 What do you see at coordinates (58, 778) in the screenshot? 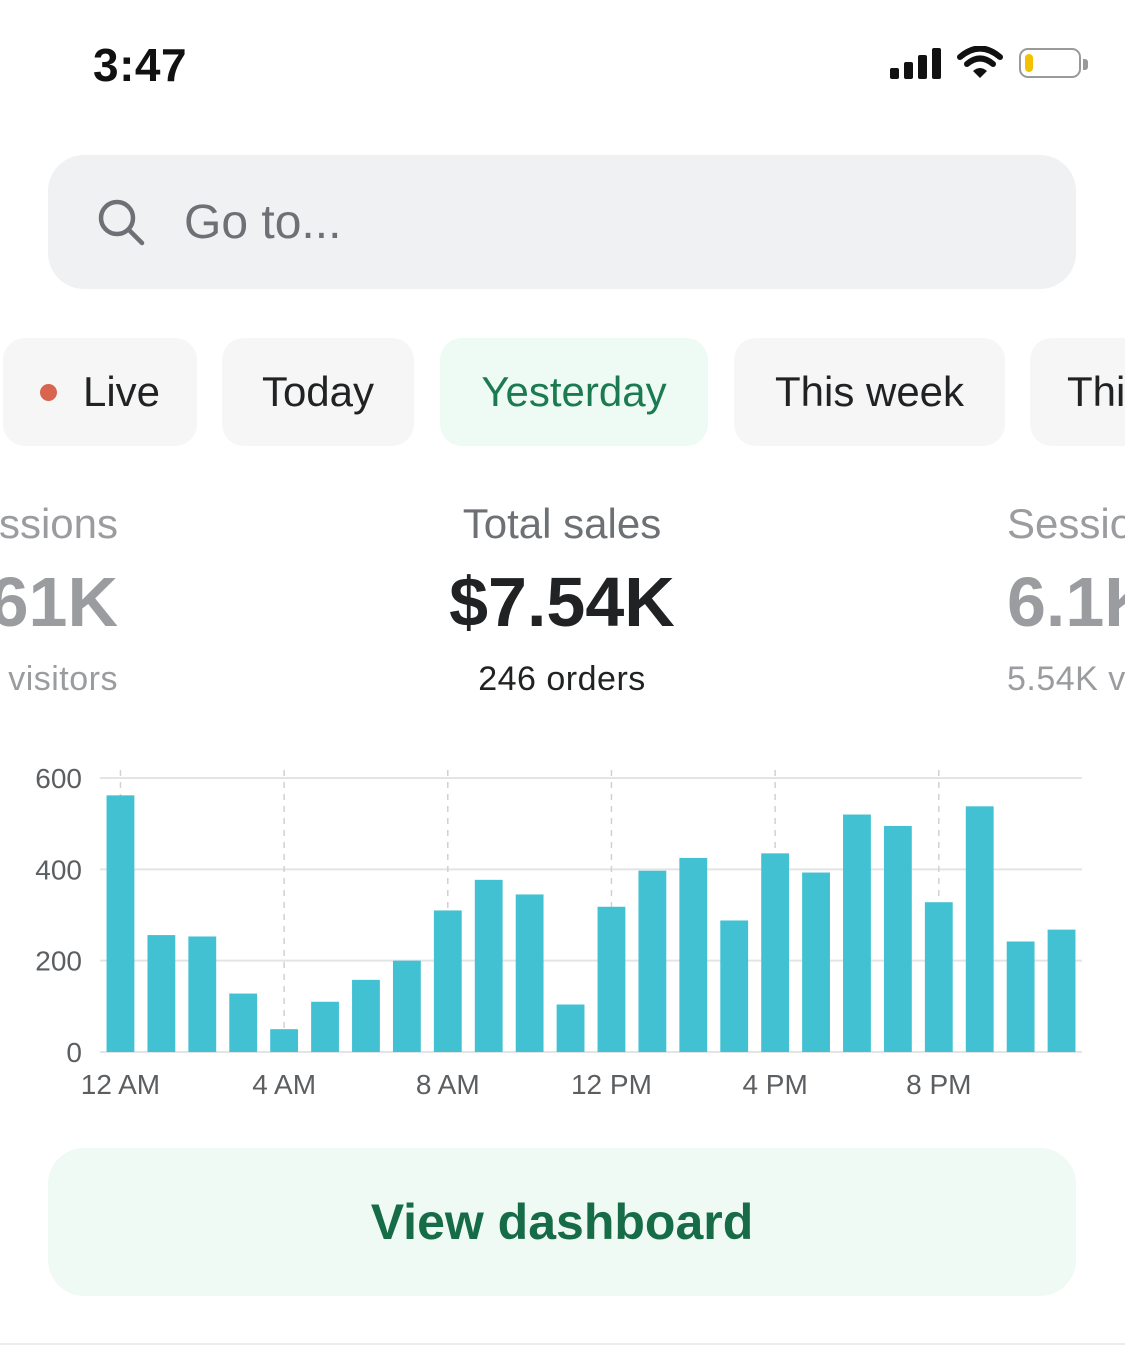
I see `y-tick-label: 600` at bounding box center [58, 778].